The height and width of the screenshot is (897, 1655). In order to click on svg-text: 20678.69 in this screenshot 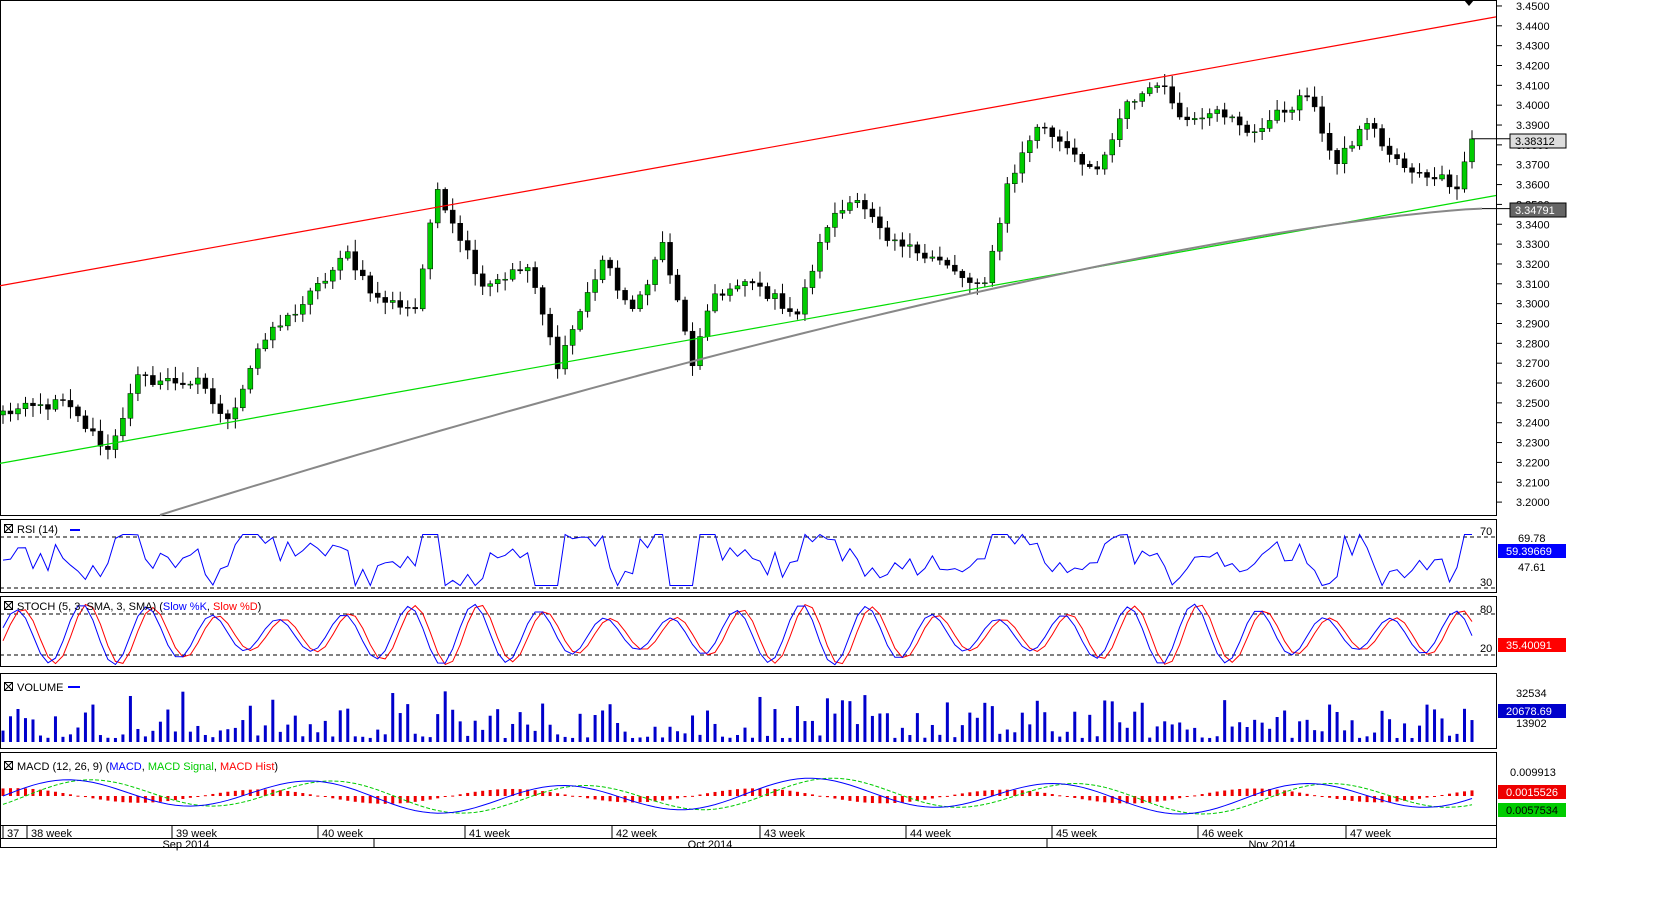, I will do `click(1529, 712)`.